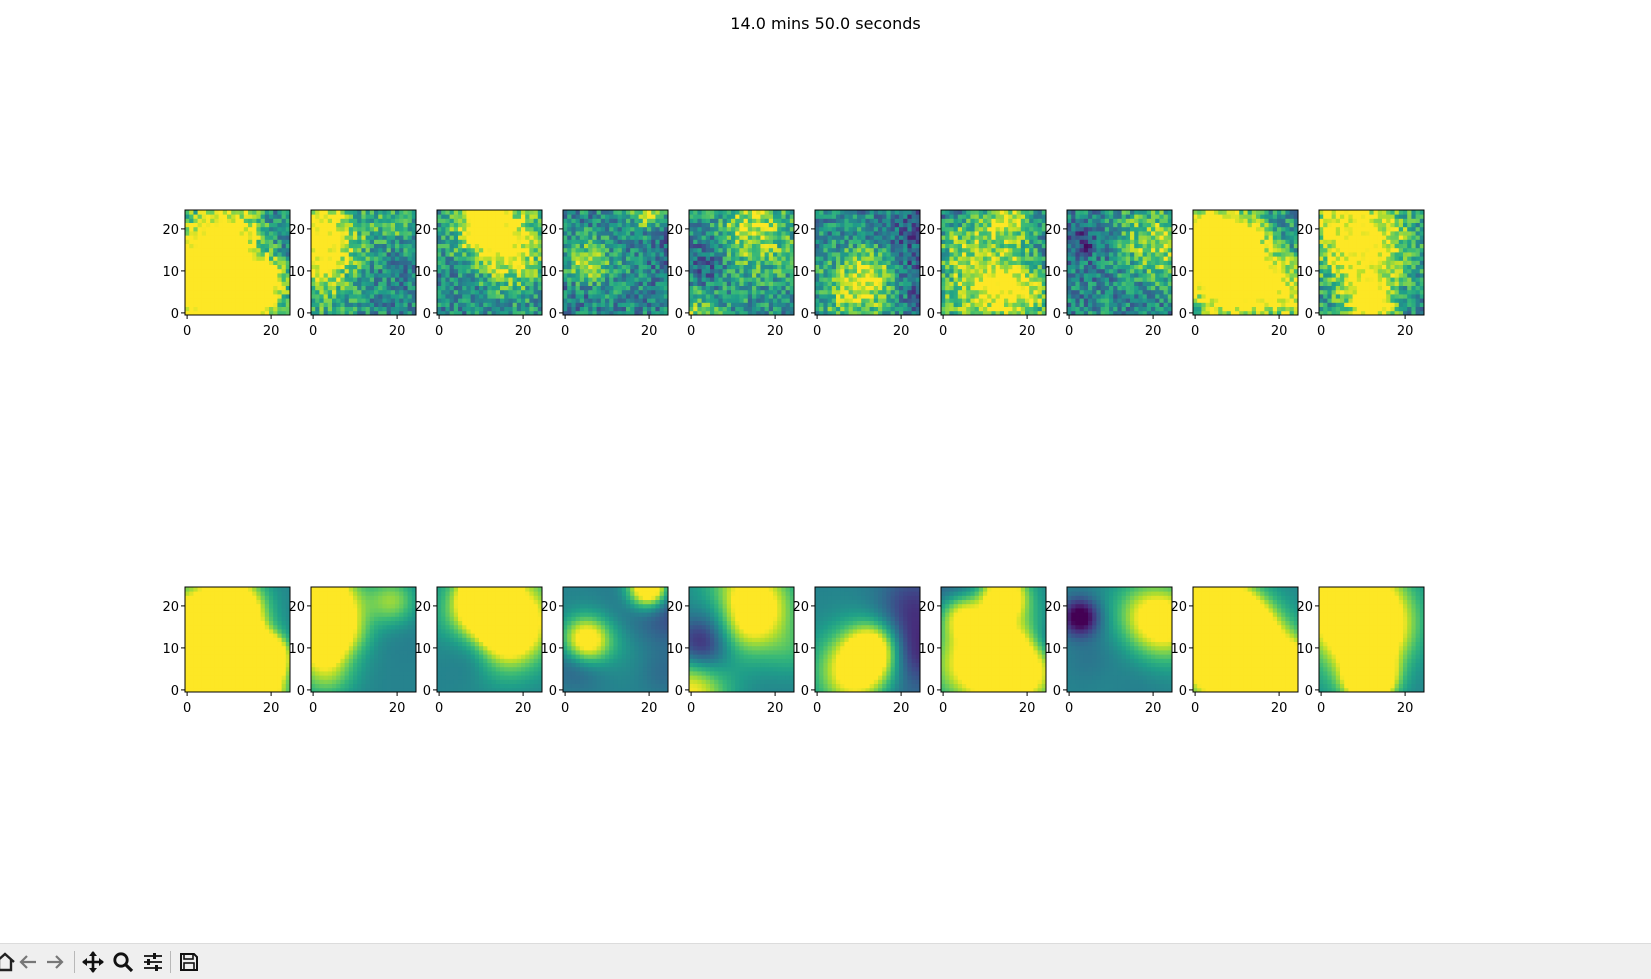 The width and height of the screenshot is (1651, 979). I want to click on y-tick-label: 0, so click(301, 314).